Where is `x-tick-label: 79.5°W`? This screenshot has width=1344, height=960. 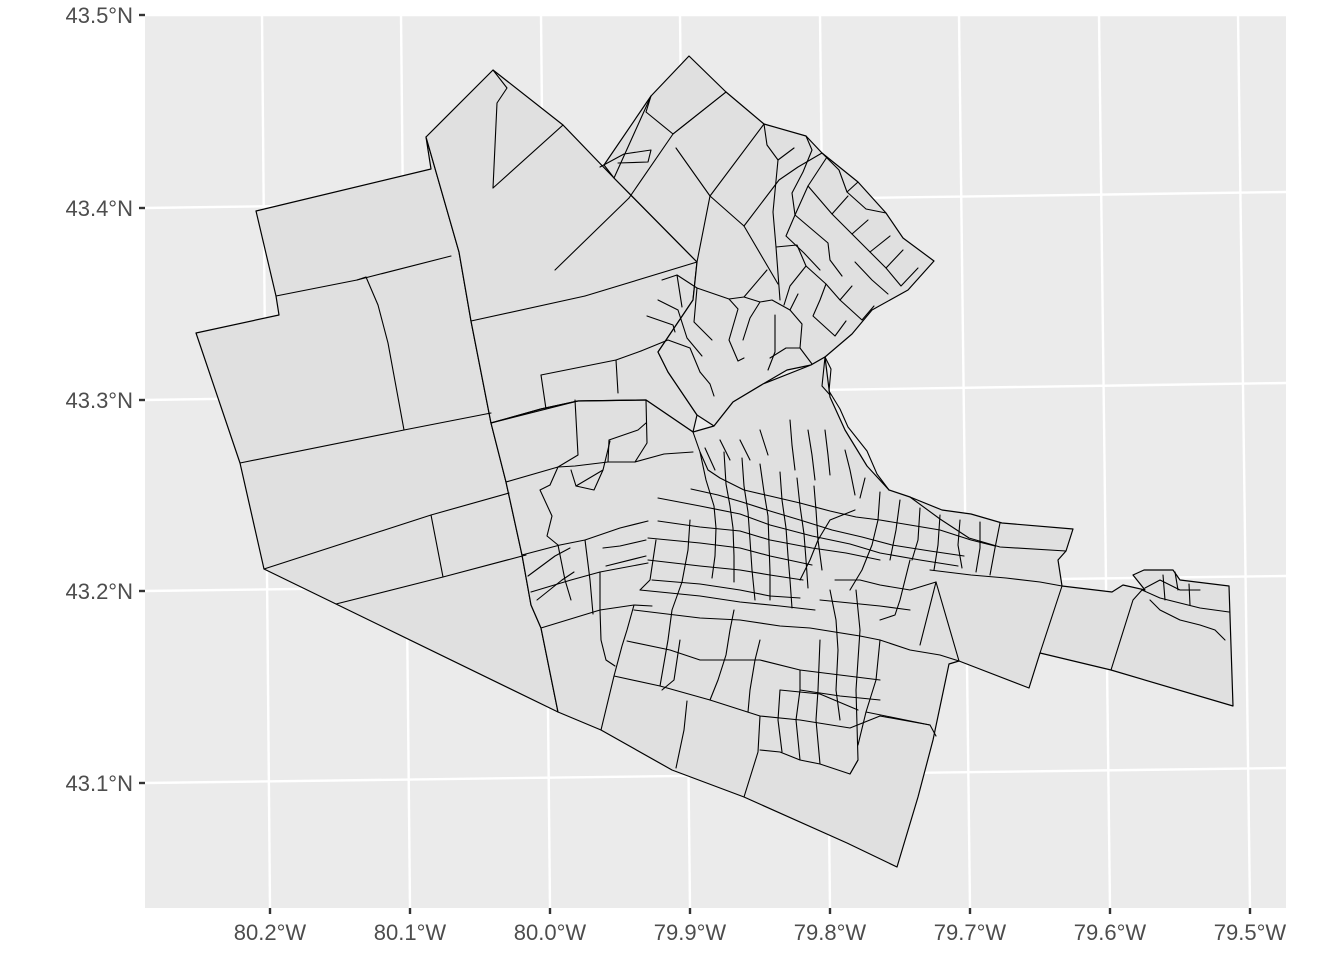
x-tick-label: 79.5°W is located at coordinates (1250, 932).